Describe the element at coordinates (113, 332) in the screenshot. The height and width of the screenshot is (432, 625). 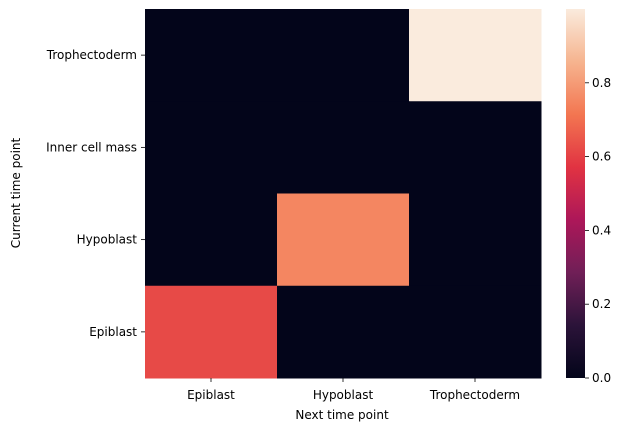
I see `y-tick-label: Epiblast` at that location.